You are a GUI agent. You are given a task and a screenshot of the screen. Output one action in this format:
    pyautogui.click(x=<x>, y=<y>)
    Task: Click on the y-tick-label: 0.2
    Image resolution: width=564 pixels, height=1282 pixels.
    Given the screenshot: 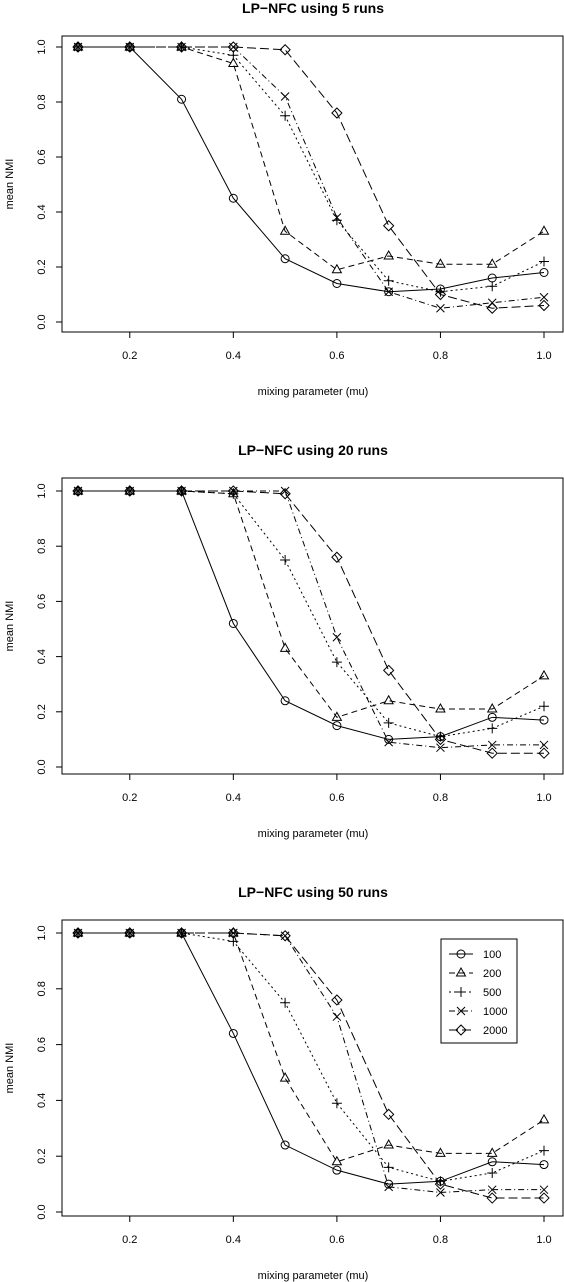 What is the action you would take?
    pyautogui.click(x=42, y=711)
    